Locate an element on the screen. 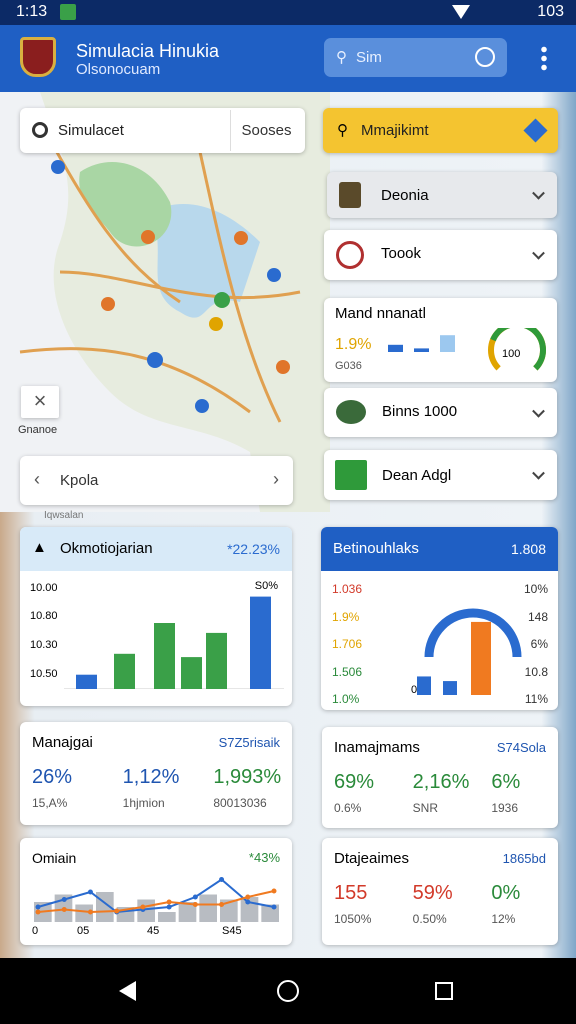  right-label: S0% is located at coordinates (266, 586).